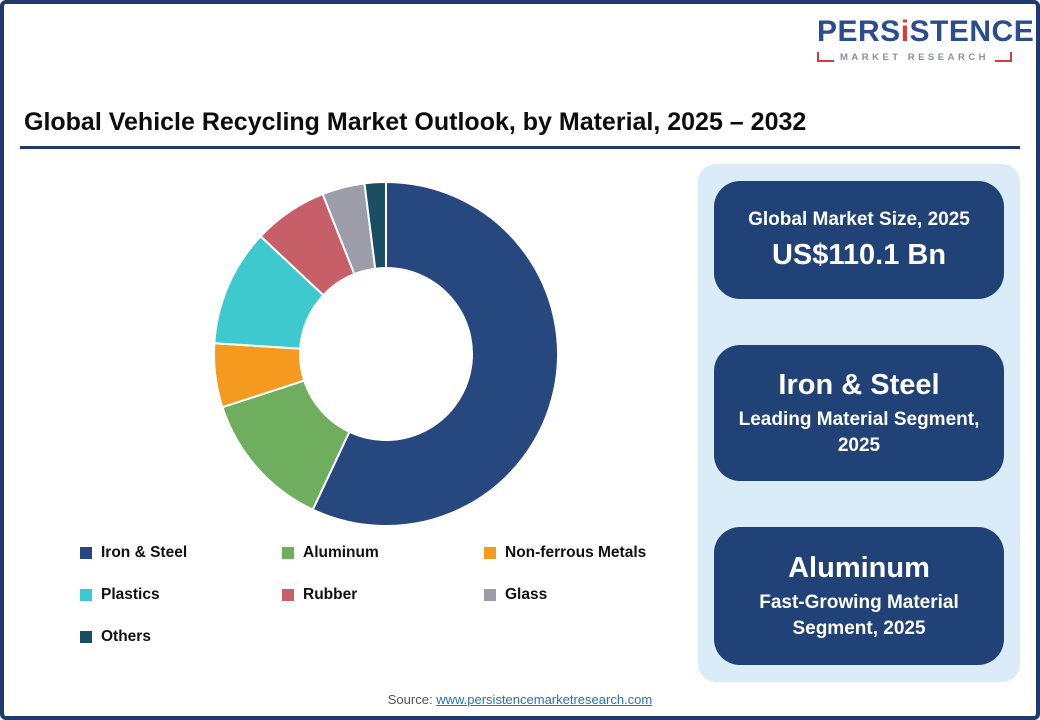  I want to click on title-divider, so click(520, 147).